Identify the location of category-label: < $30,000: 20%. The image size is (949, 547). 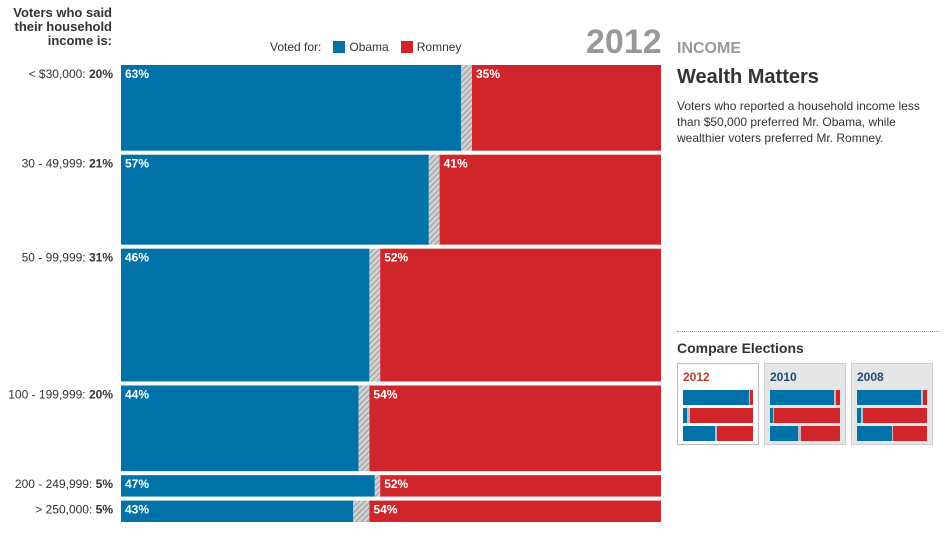
(71, 74).